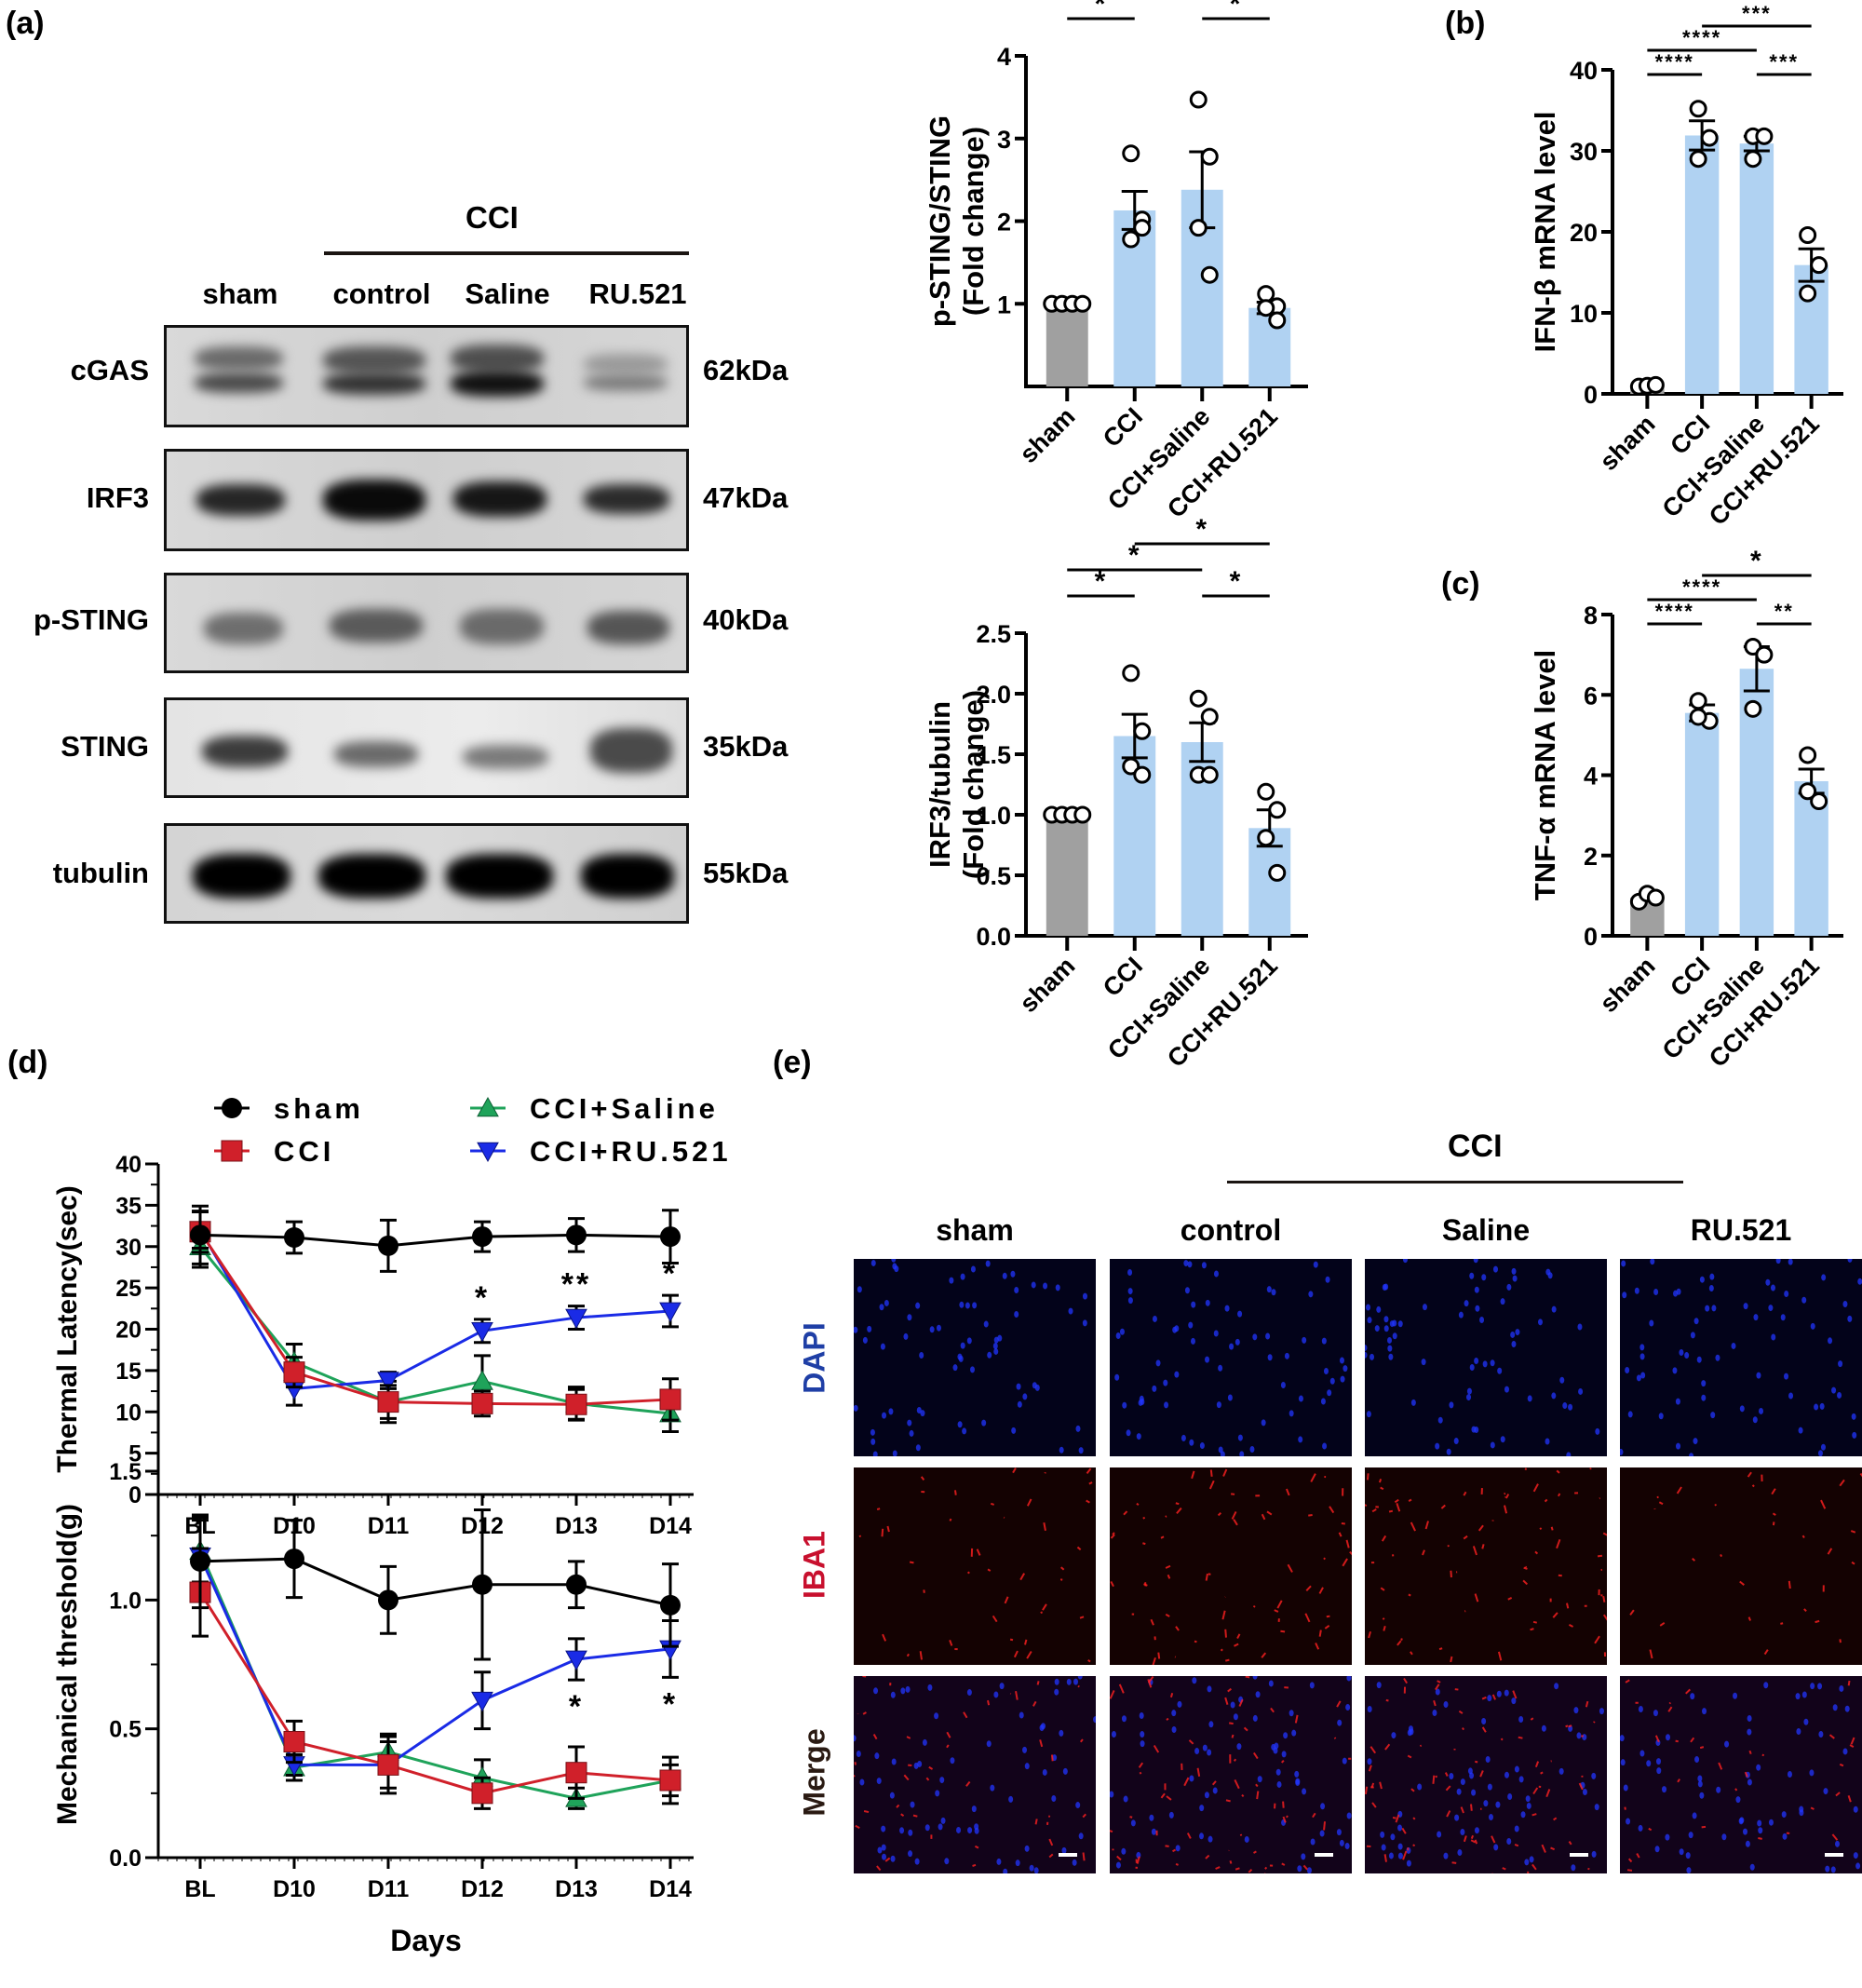 This screenshot has height=1988, width=1862. Describe the element at coordinates (126, 1472) in the screenshot. I see `svg-text: 1.5` at that location.